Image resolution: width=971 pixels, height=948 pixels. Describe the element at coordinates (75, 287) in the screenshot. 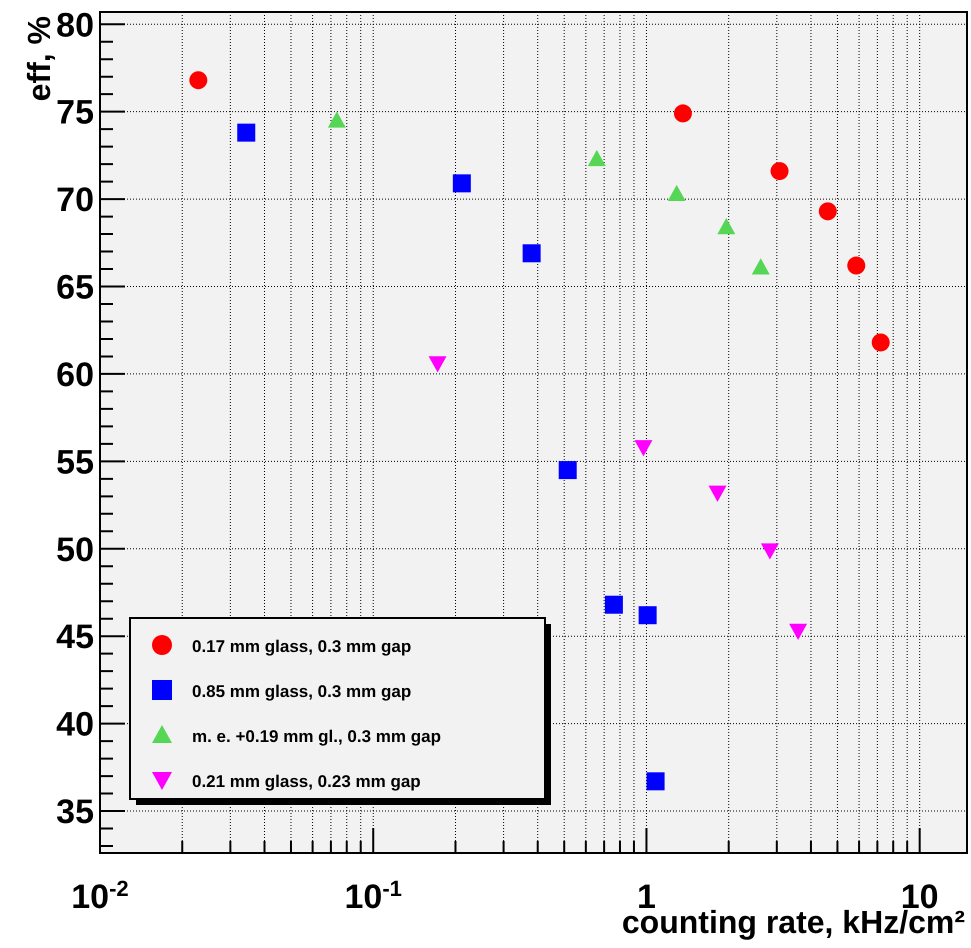

I see `y-tick-label: 65` at that location.